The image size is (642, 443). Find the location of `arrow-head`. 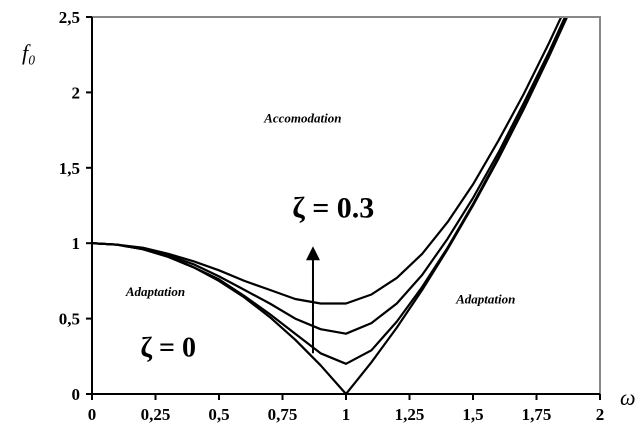

arrow-head is located at coordinates (312, 253).